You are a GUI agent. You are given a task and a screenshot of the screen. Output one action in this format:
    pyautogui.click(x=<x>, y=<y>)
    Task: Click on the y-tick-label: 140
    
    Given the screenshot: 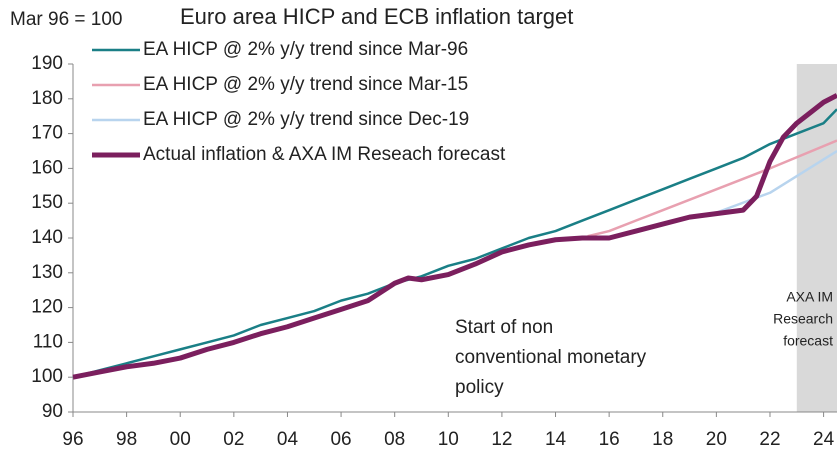 What is the action you would take?
    pyautogui.click(x=47, y=237)
    